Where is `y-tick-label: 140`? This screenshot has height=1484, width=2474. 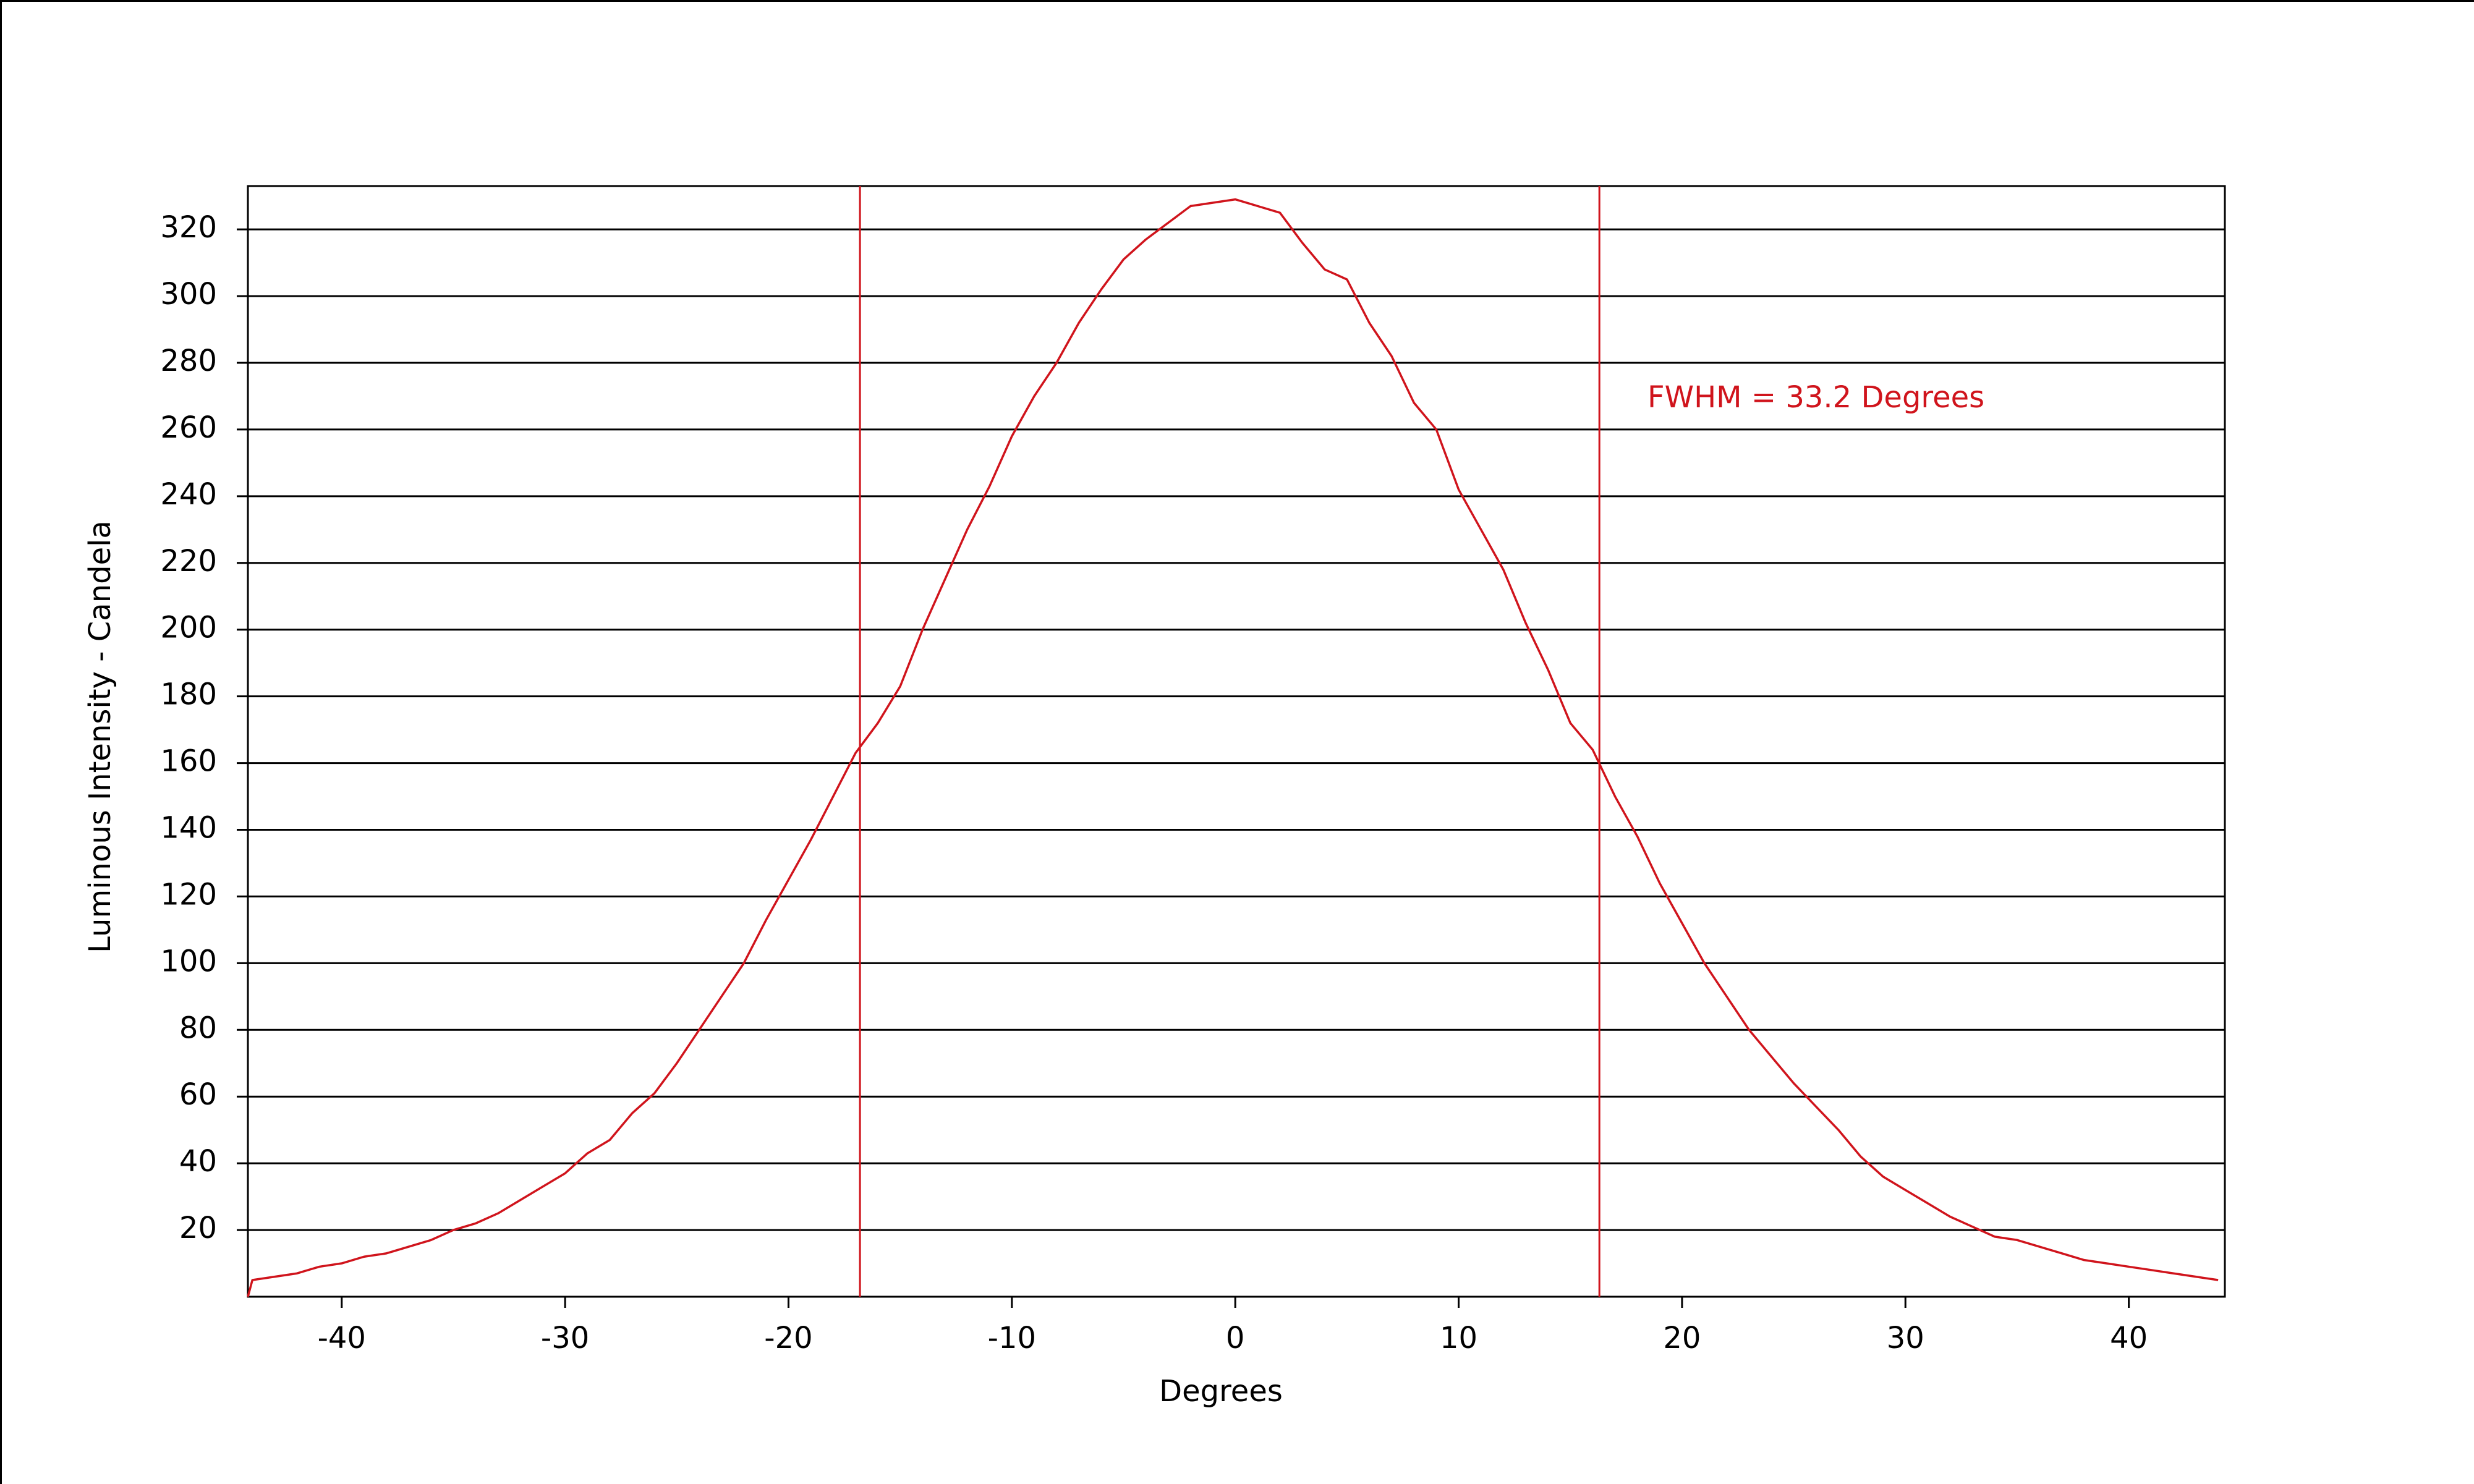 y-tick-label: 140 is located at coordinates (188, 828).